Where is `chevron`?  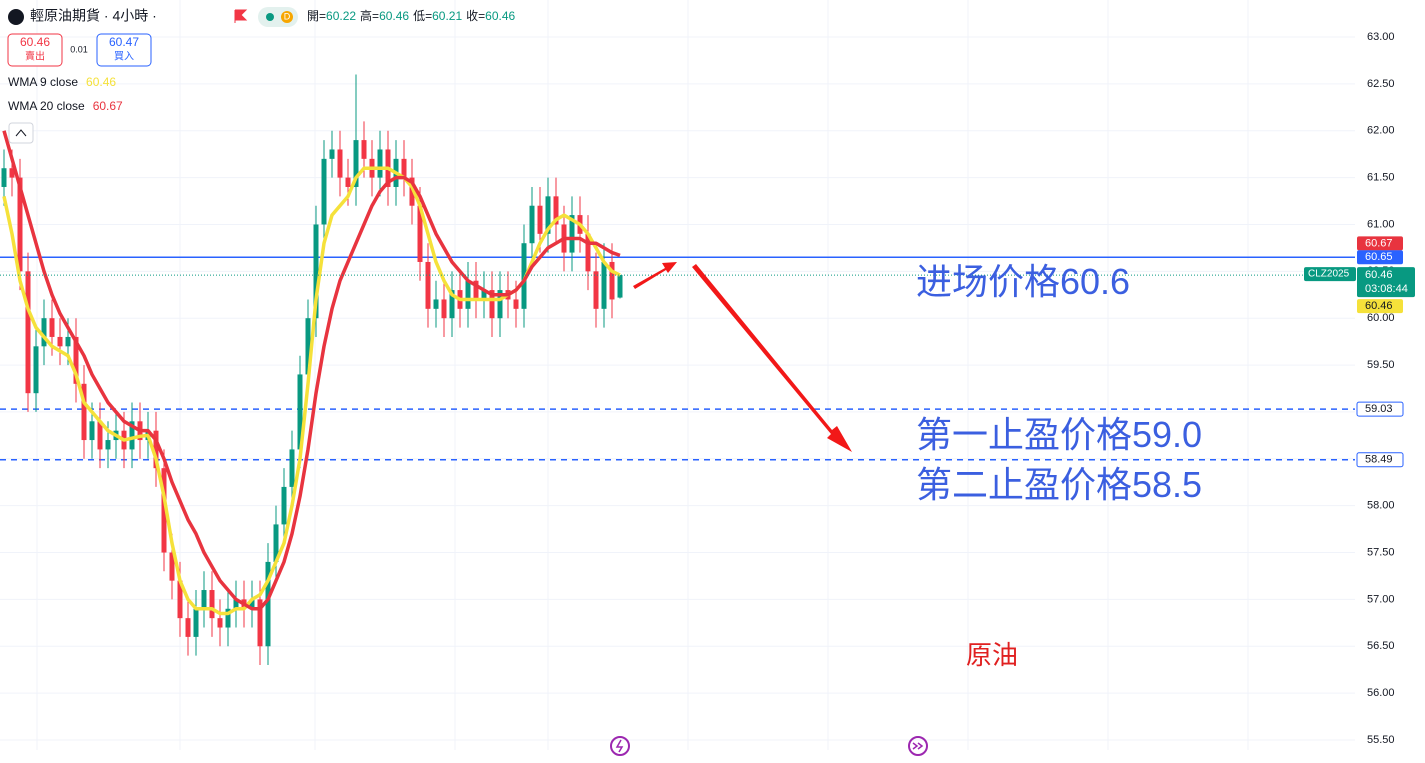 chevron is located at coordinates (21, 133).